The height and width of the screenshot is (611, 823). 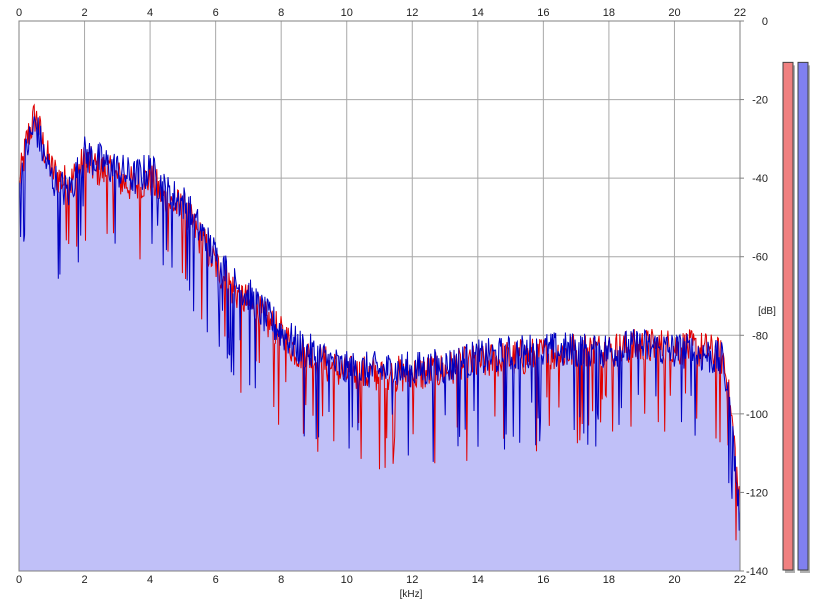 What do you see at coordinates (412, 580) in the screenshot?
I see `x-tick-label-bottom: 12` at bounding box center [412, 580].